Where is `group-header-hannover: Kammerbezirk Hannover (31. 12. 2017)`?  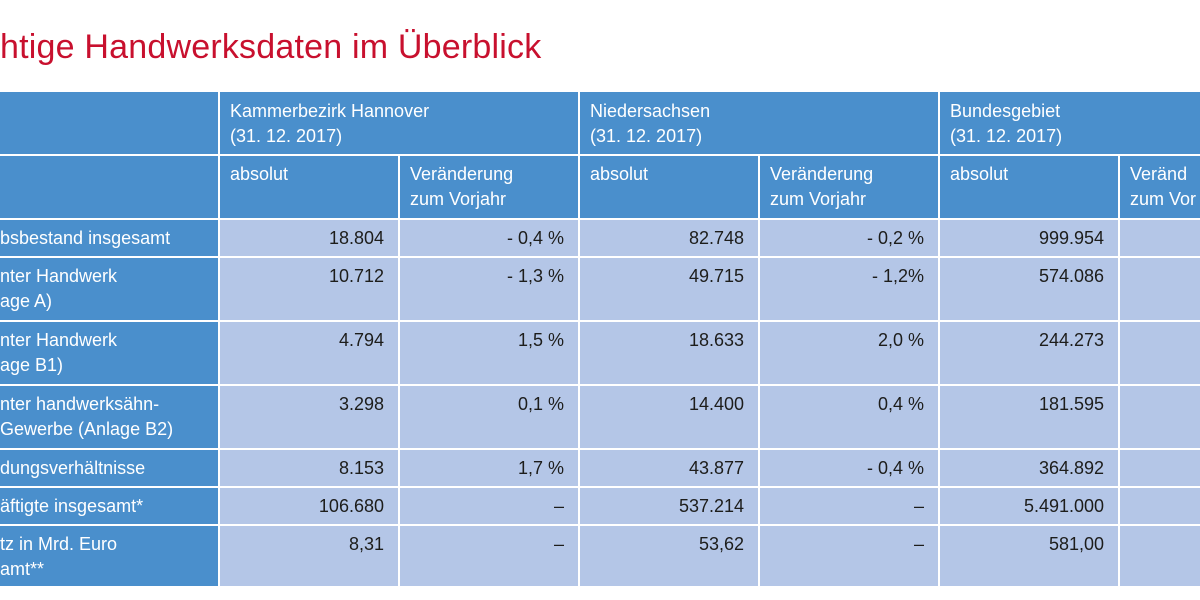 group-header-hannover: Kammerbezirk Hannover (31. 12. 2017) is located at coordinates (400, 124).